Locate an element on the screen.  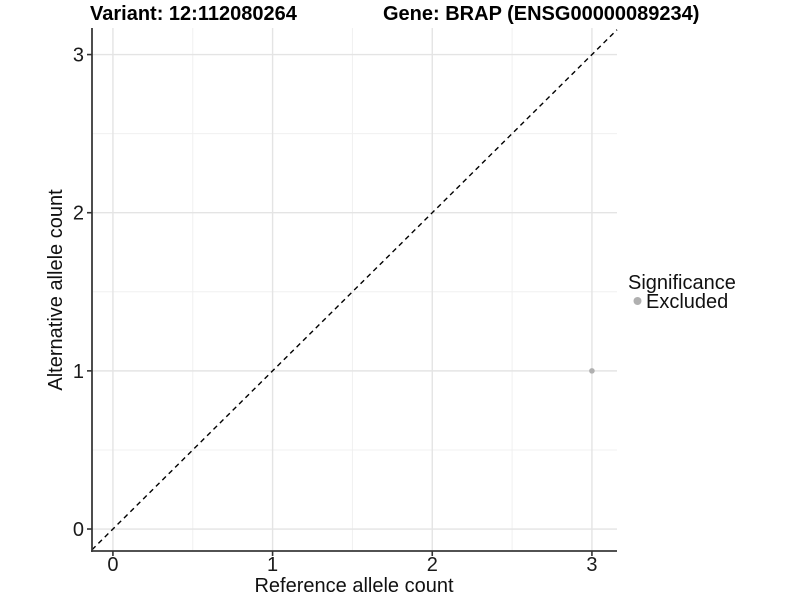
y-tick-label: 0 is located at coordinates (78, 530).